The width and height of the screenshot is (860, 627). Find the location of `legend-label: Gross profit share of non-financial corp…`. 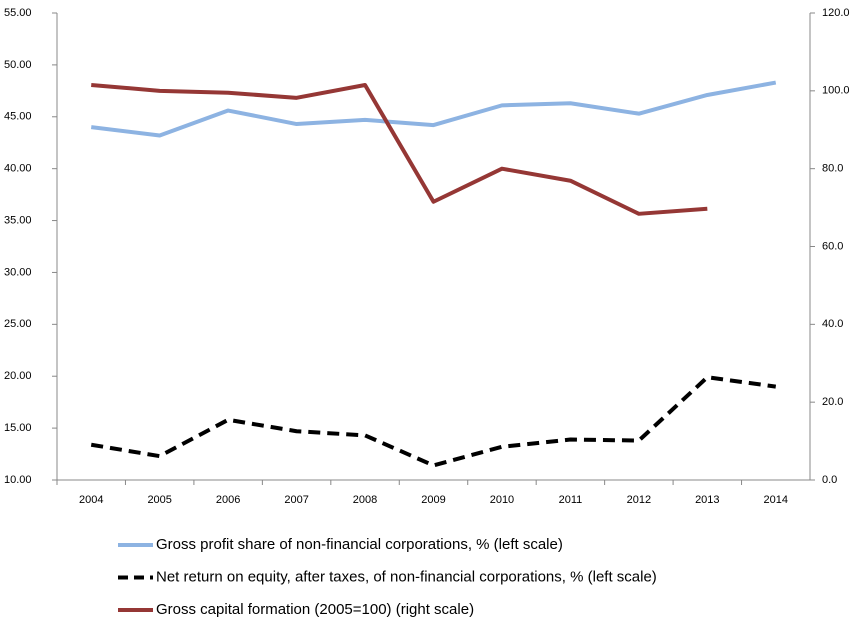

legend-label: Gross profit share of non-financial corp… is located at coordinates (359, 544).